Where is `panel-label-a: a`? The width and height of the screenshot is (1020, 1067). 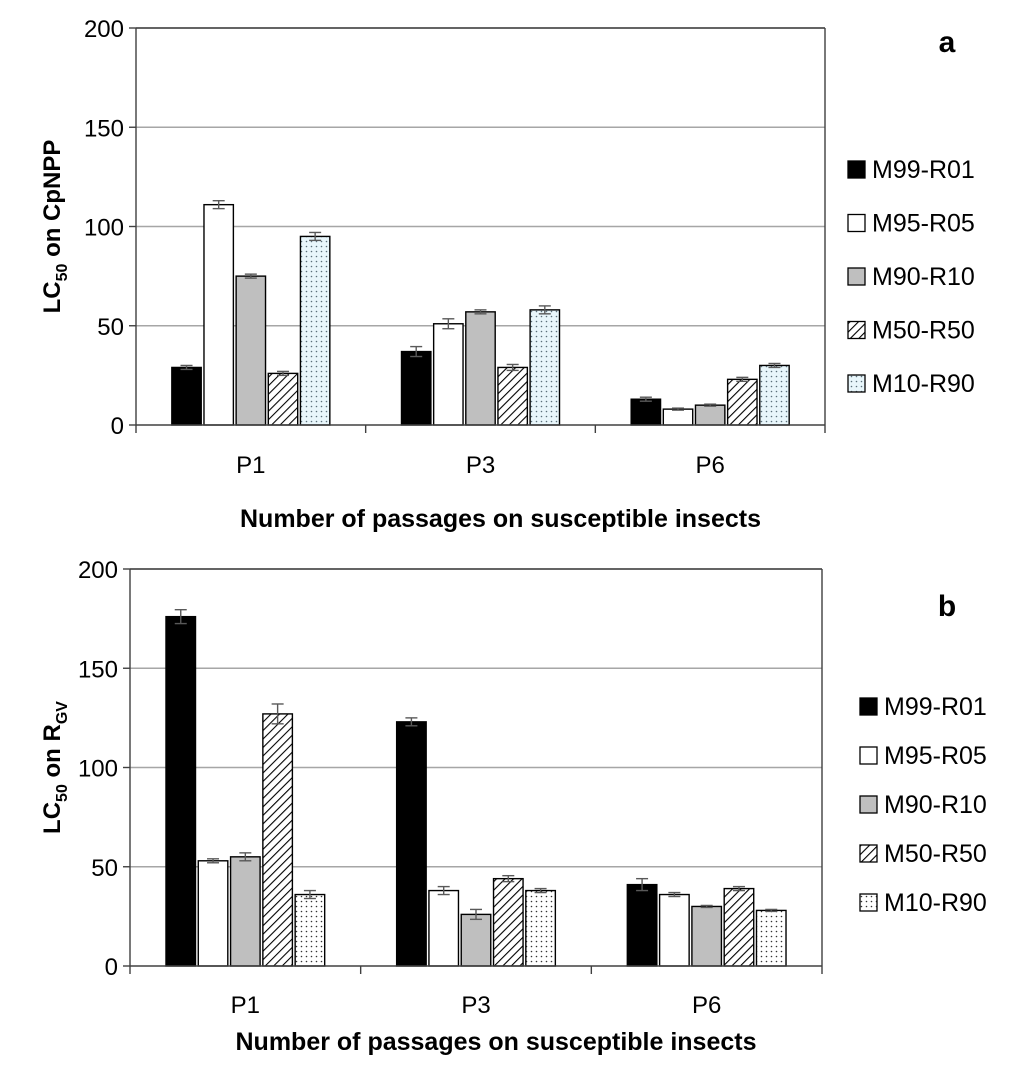
panel-label-a: a is located at coordinates (947, 42).